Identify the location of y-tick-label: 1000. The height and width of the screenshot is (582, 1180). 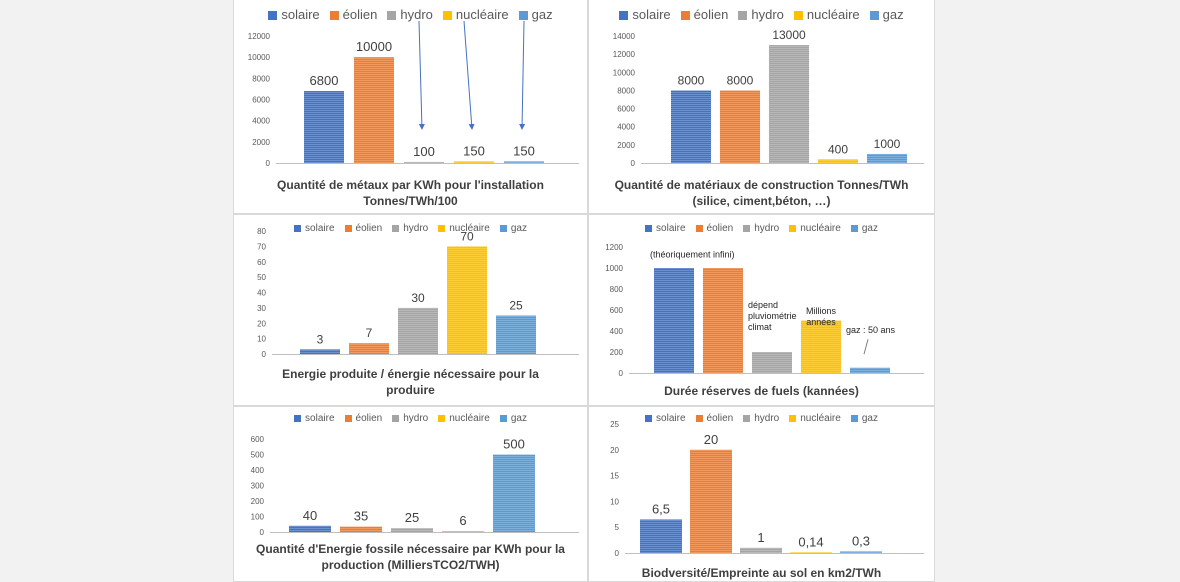
(614, 268).